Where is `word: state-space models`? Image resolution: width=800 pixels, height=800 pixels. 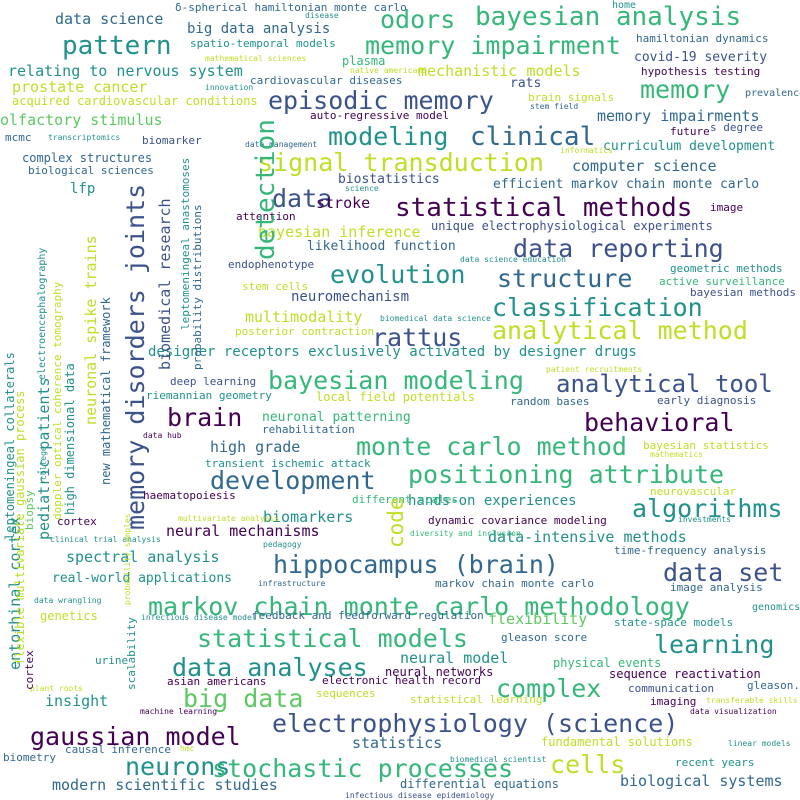
word: state-space models is located at coordinates (674, 622).